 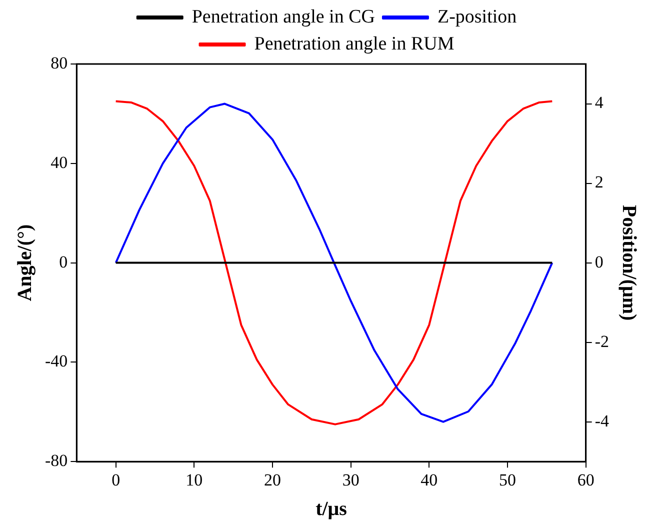 I want to click on y2-tick-label: 2, so click(x=599, y=182).